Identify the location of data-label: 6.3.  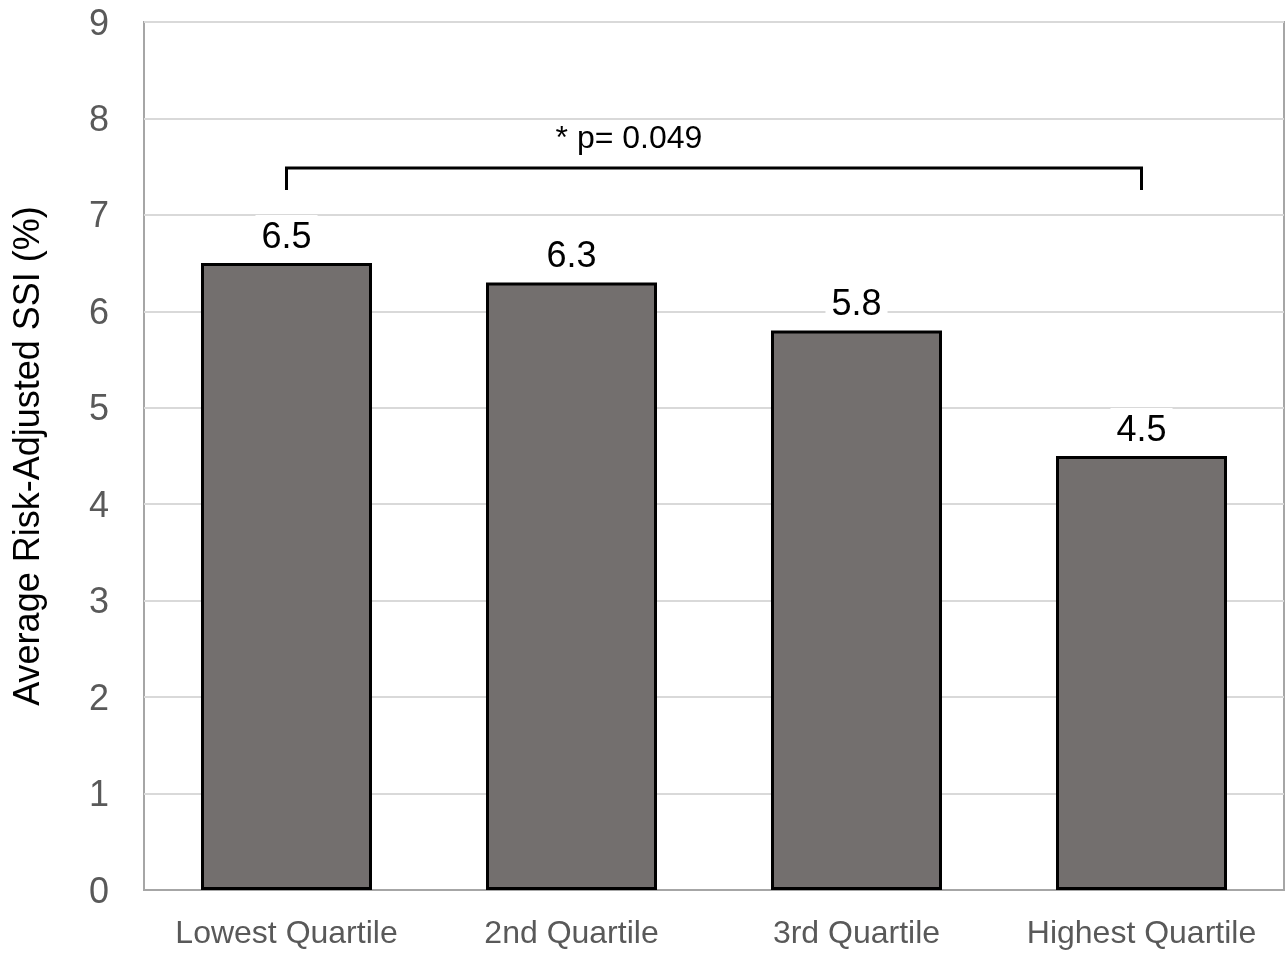
(571, 254).